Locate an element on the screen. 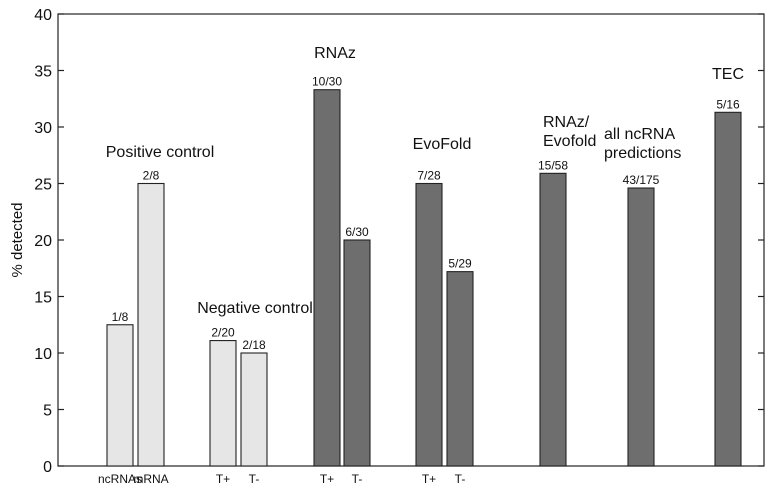 The height and width of the screenshot is (491, 773). bar-value-label: 2/20 is located at coordinates (223, 333).